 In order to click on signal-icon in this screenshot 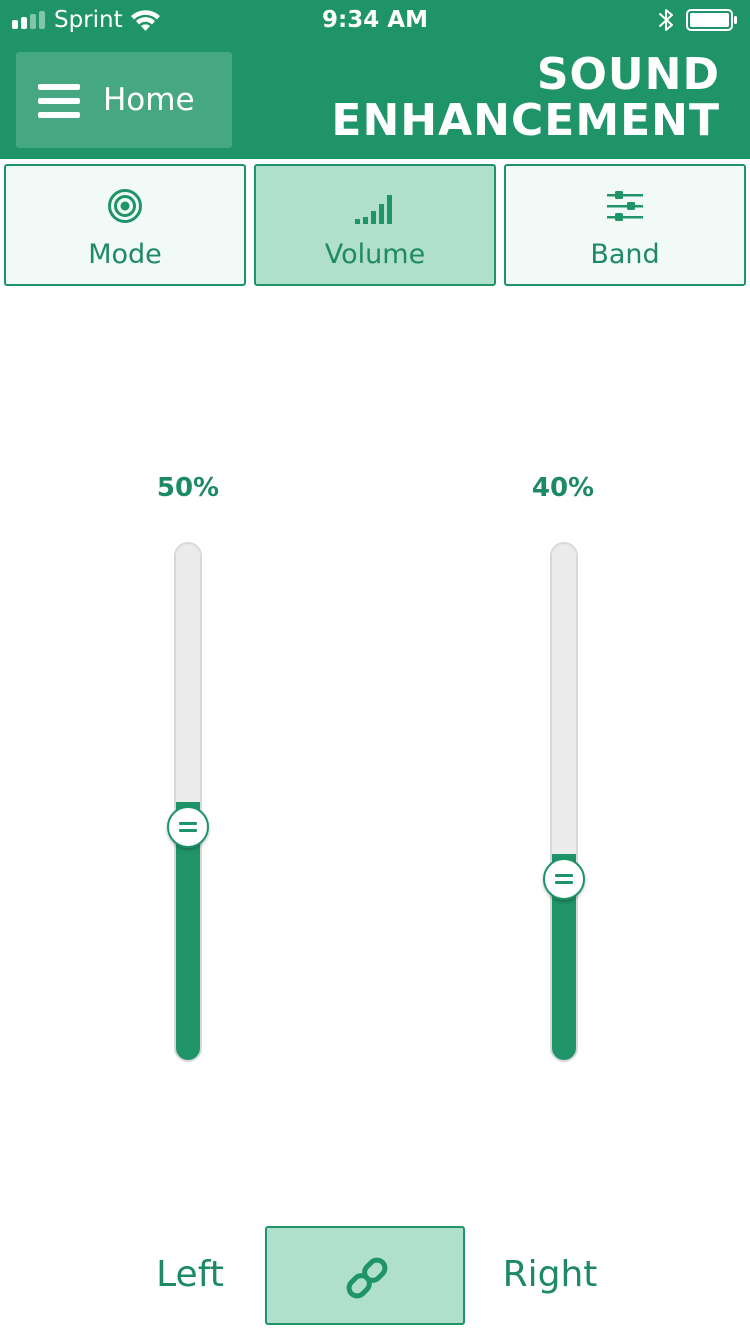, I will do `click(28, 20)`.